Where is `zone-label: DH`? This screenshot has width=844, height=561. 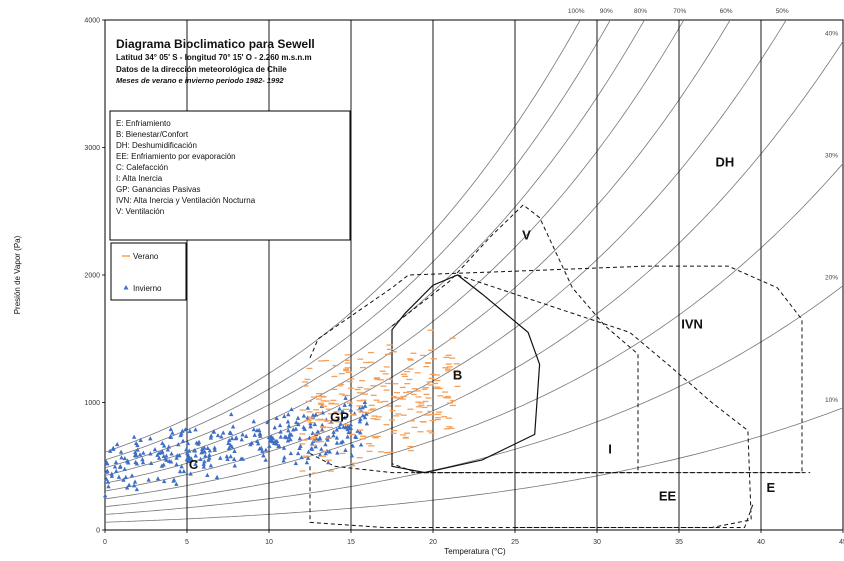
zone-label: DH is located at coordinates (725, 162).